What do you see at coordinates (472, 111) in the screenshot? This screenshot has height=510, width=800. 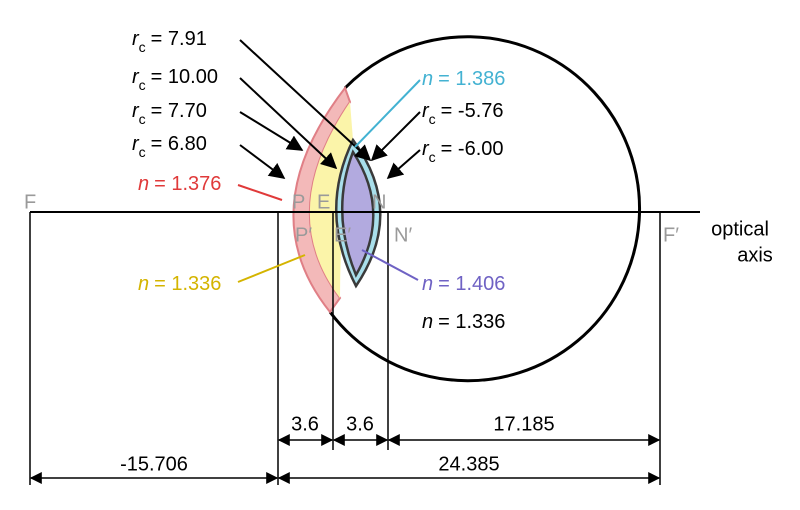 I see `value: = -5.76` at bounding box center [472, 111].